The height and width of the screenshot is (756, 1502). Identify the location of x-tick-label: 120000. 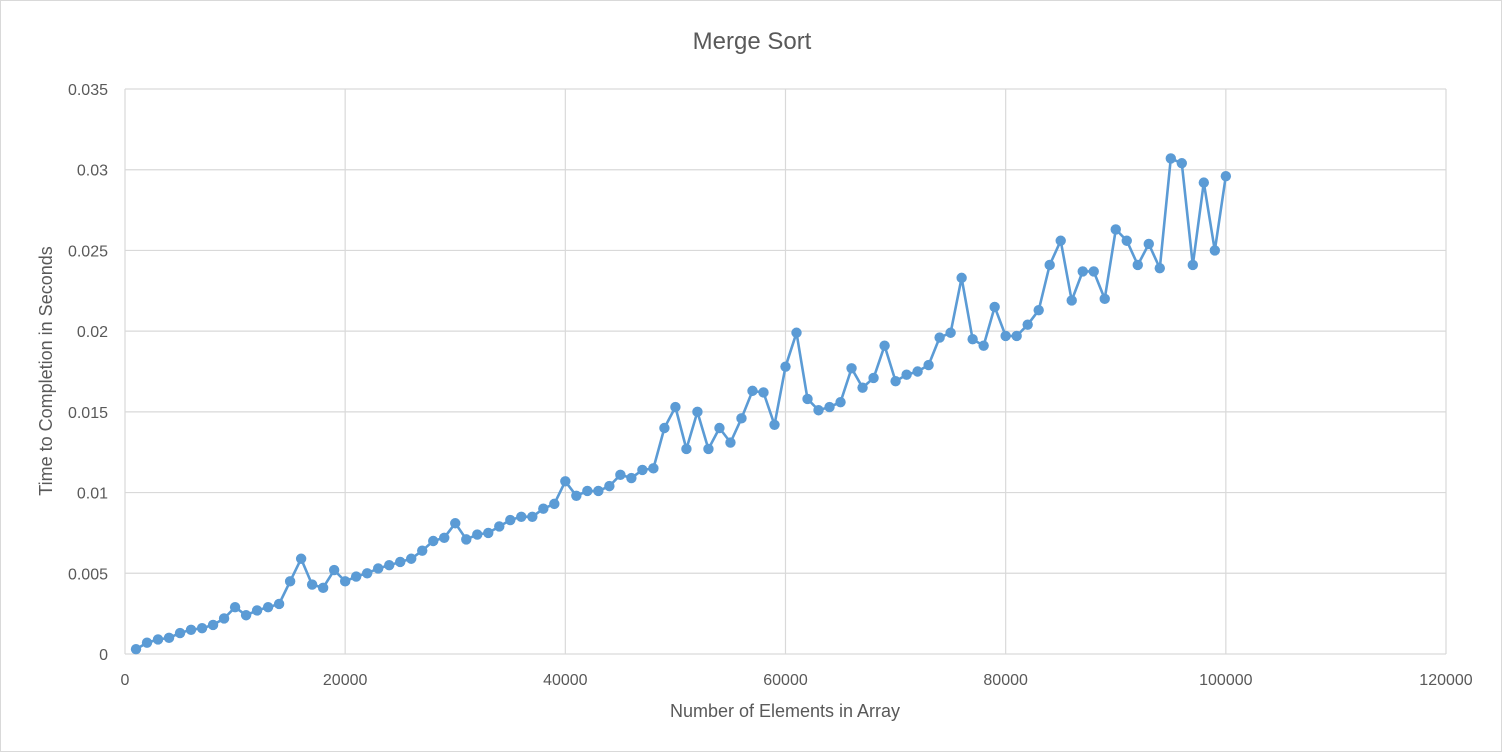
(1445, 680).